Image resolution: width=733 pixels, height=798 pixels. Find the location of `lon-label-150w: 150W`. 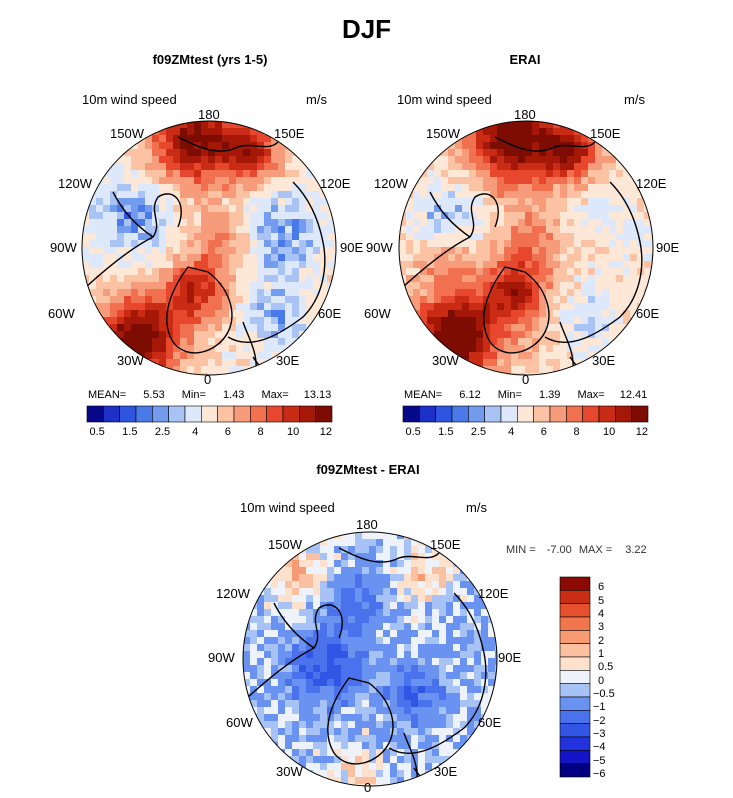

lon-label-150w: 150W is located at coordinates (127, 133).